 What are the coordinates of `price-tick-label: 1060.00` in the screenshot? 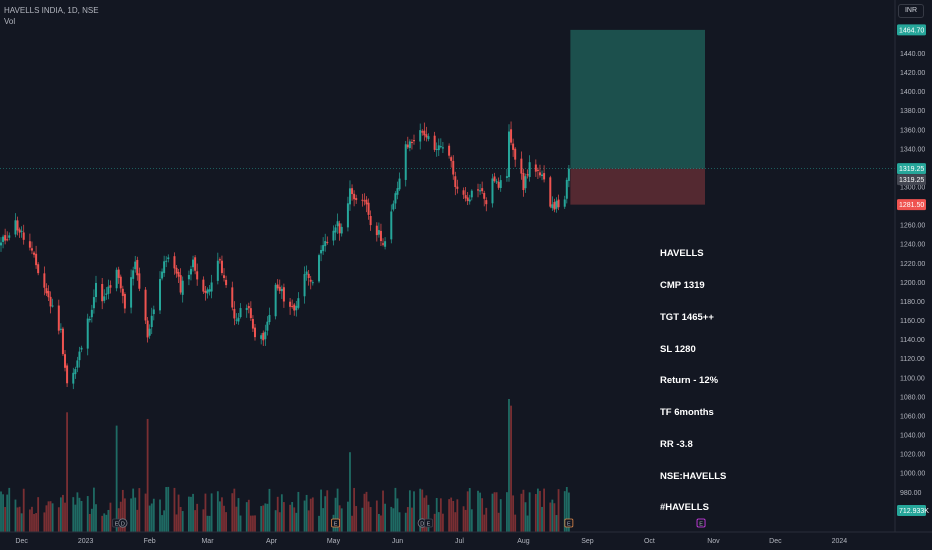 It's located at (912, 416).